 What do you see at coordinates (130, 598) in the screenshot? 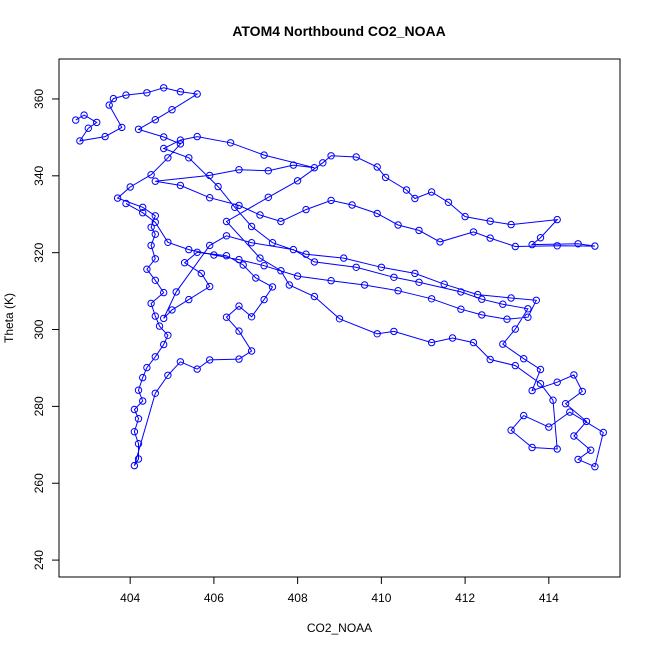
I see `x-tick-label: 404` at bounding box center [130, 598].